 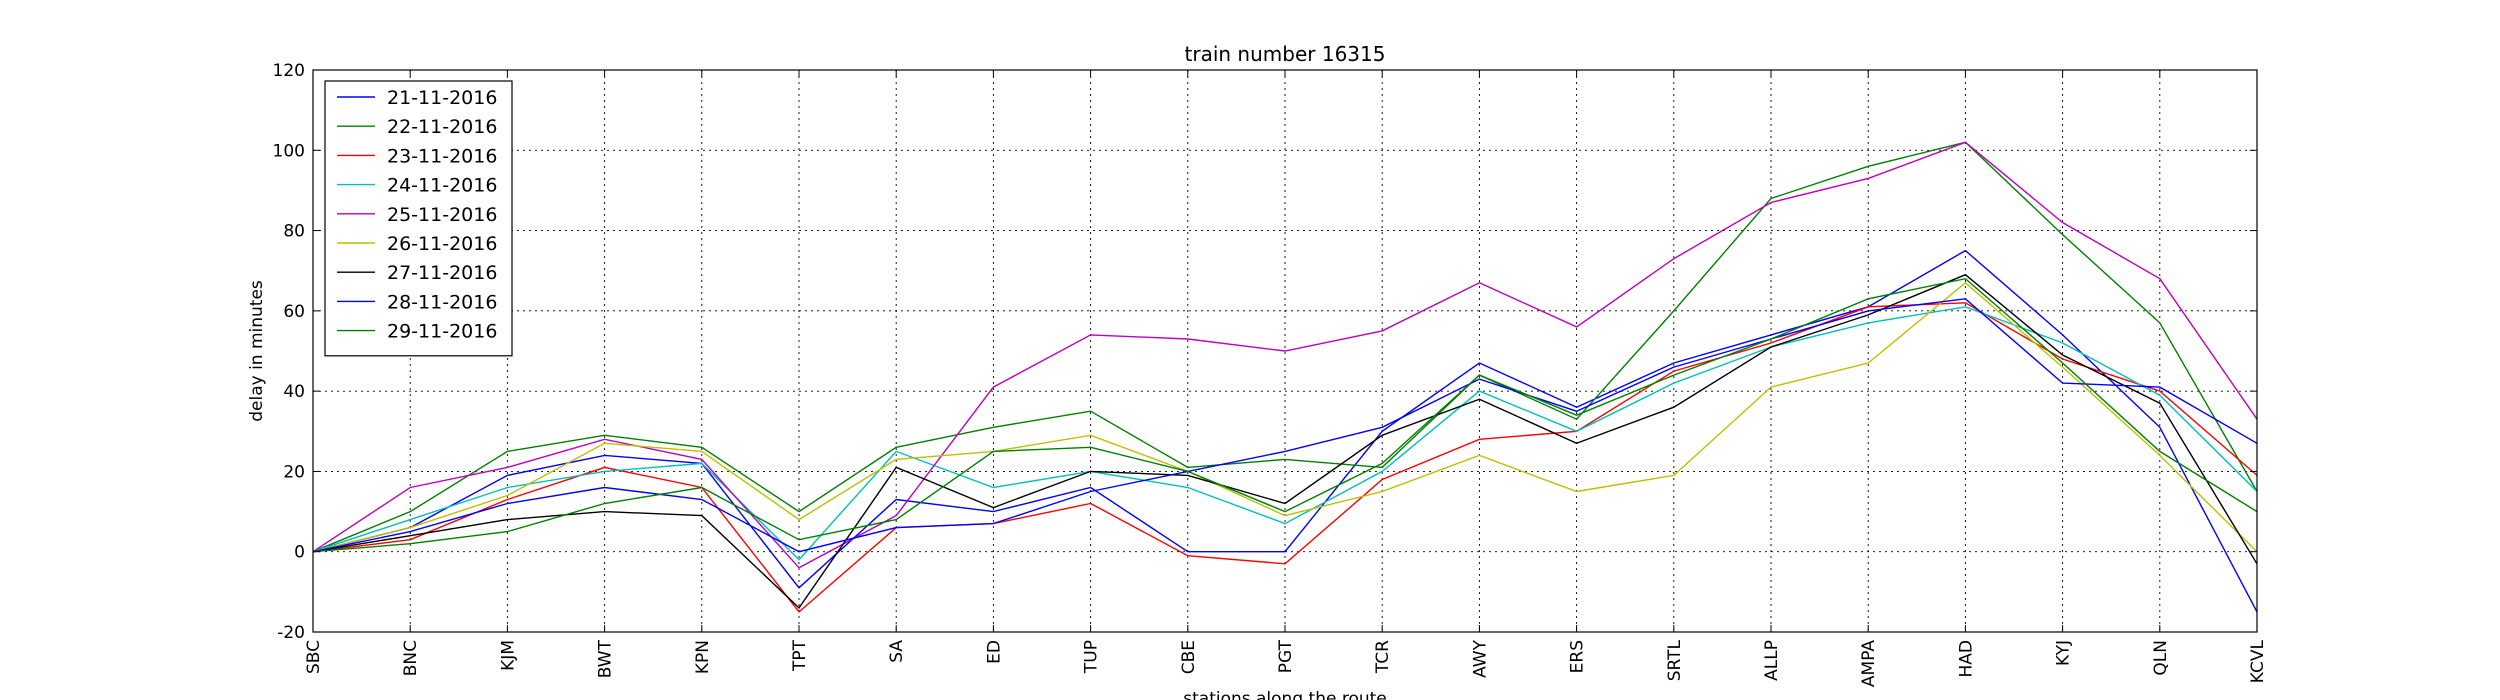 I want to click on x-tick-label: KPN, so click(x=703, y=657).